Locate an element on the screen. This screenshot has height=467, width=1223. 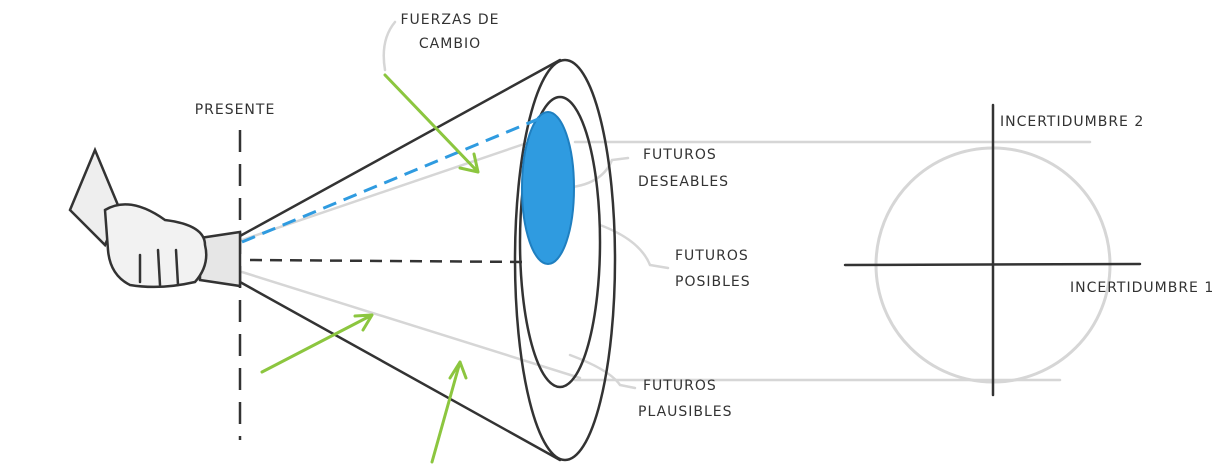
label: PLAUSIBLES is located at coordinates (685, 412).